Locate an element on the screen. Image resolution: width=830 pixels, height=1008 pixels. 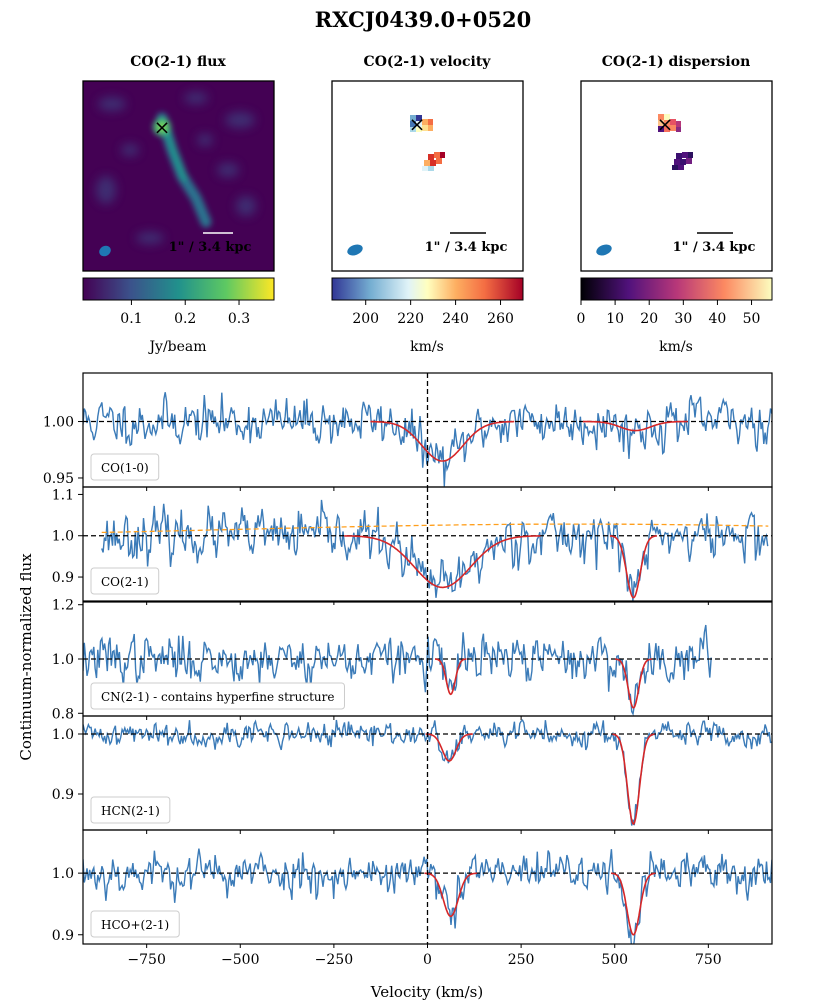
colorbar-tick-label: 10 is located at coordinates (615, 319).